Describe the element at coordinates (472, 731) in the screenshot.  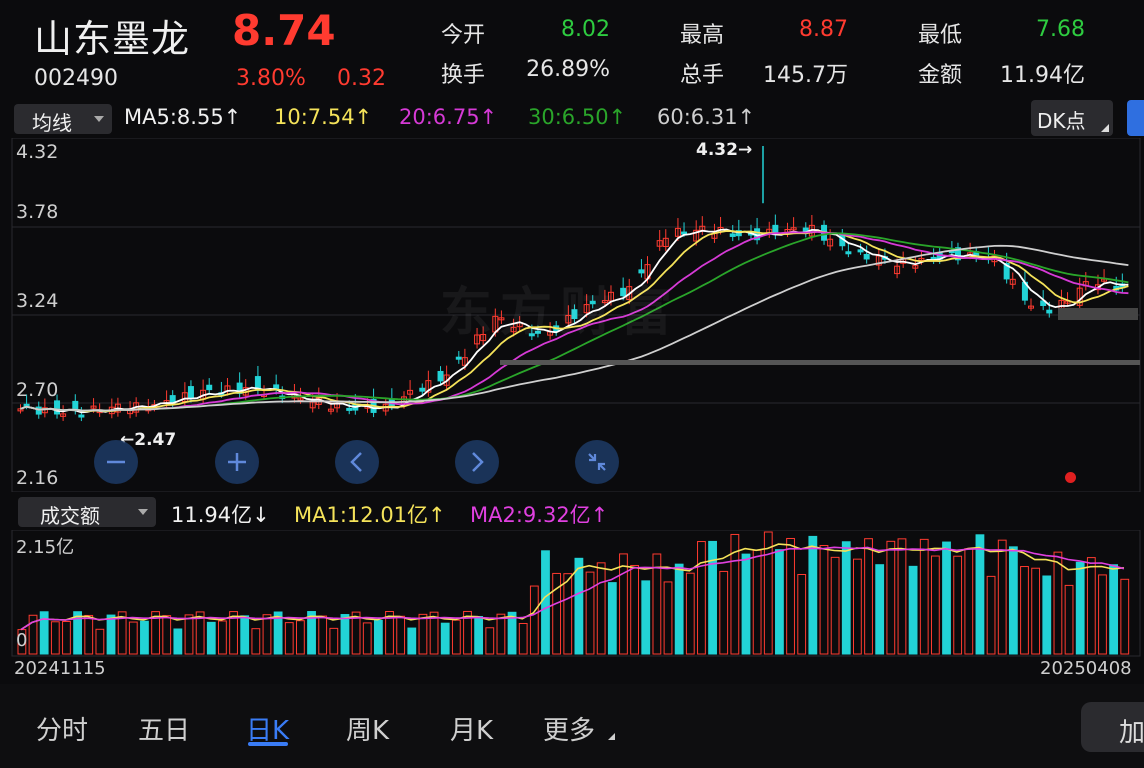
I see `tab-monthly-k: 月K` at that location.